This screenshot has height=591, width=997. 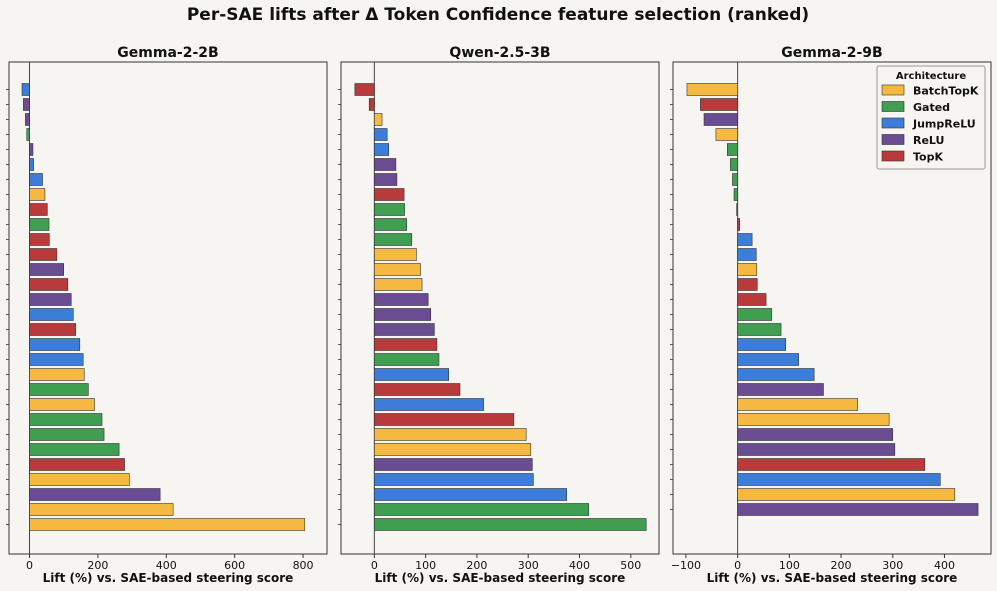 I want to click on legend-label: ReLU, so click(x=928, y=140).